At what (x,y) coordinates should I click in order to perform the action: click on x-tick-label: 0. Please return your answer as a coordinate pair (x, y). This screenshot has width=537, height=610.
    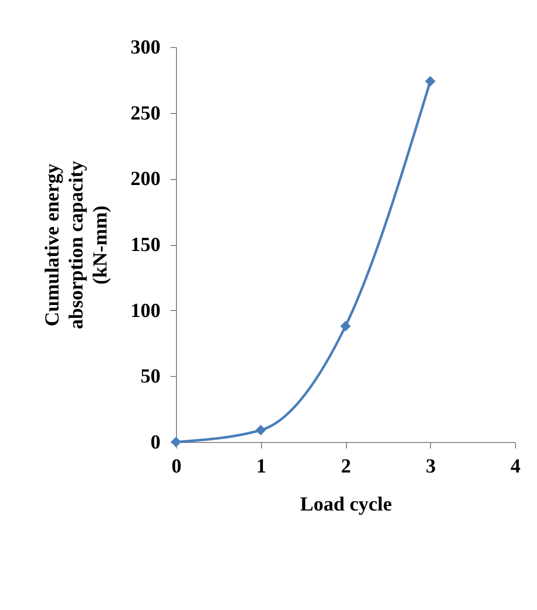
    Looking at the image, I should click on (177, 467).